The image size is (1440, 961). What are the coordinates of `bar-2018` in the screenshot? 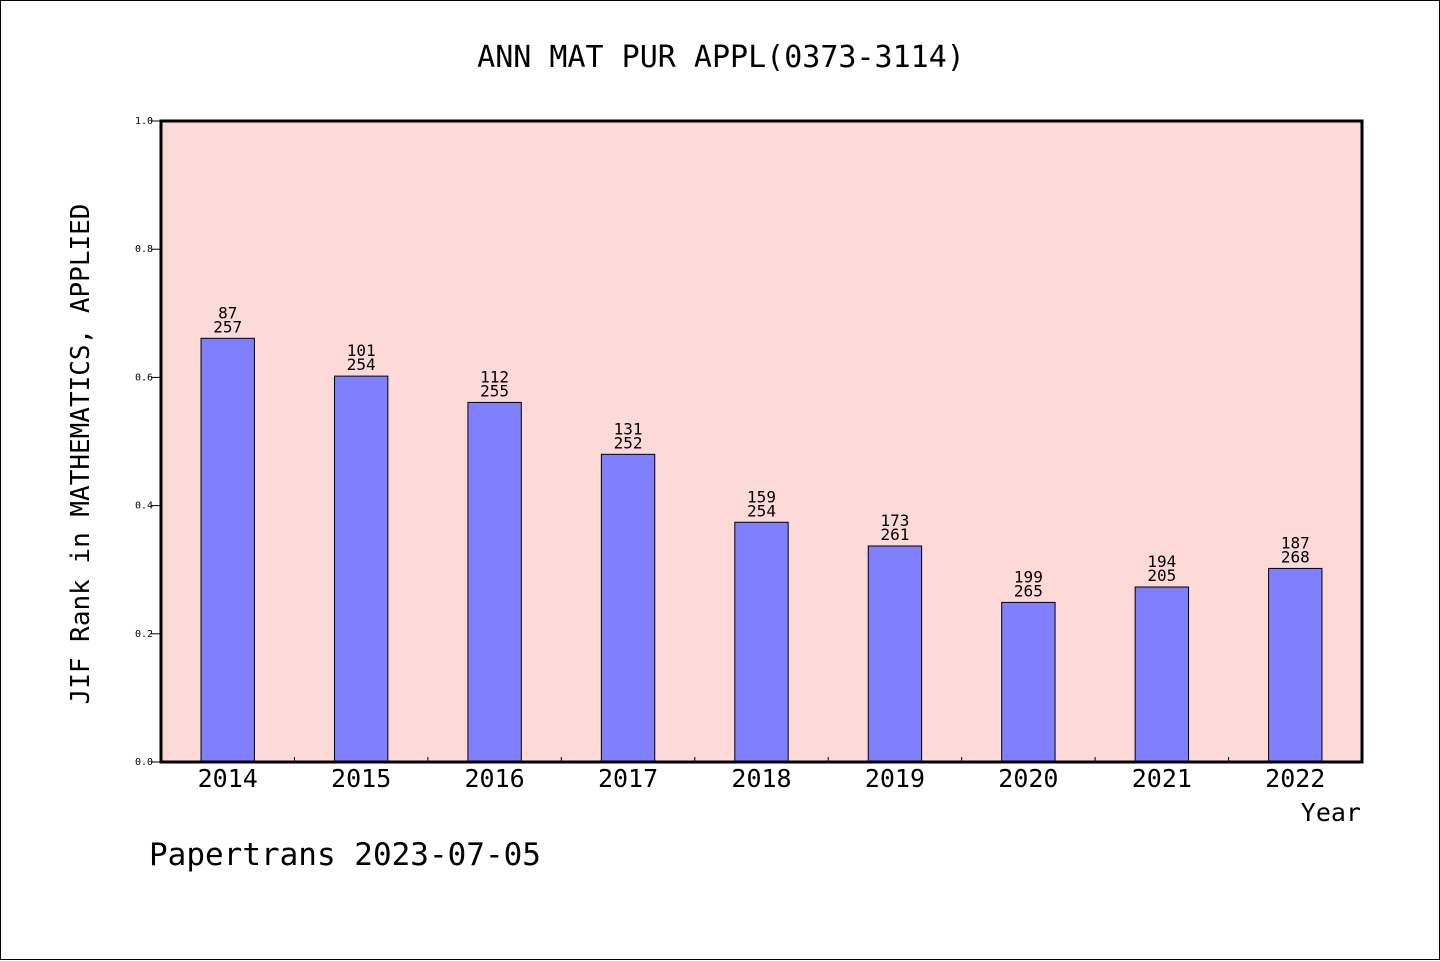 It's located at (761, 642).